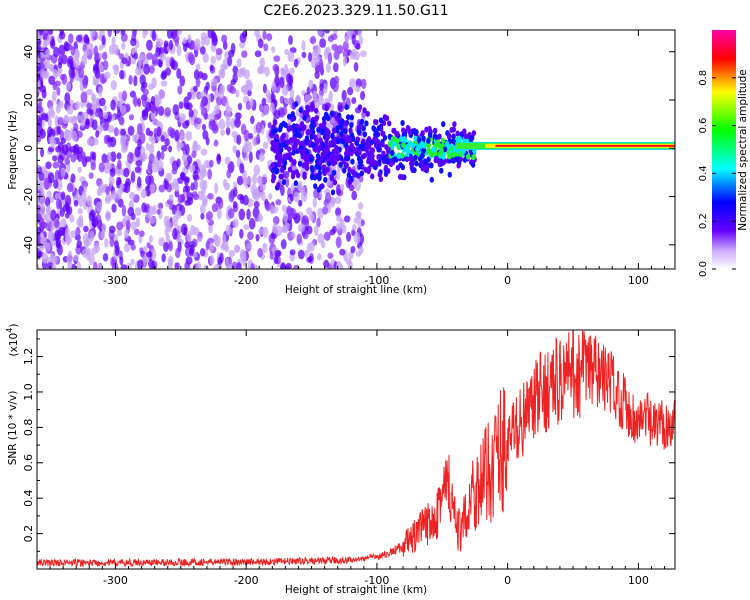 This screenshot has width=750, height=600. I want to click on colorbar-label: Normalized spectral amplitude, so click(743, 149).